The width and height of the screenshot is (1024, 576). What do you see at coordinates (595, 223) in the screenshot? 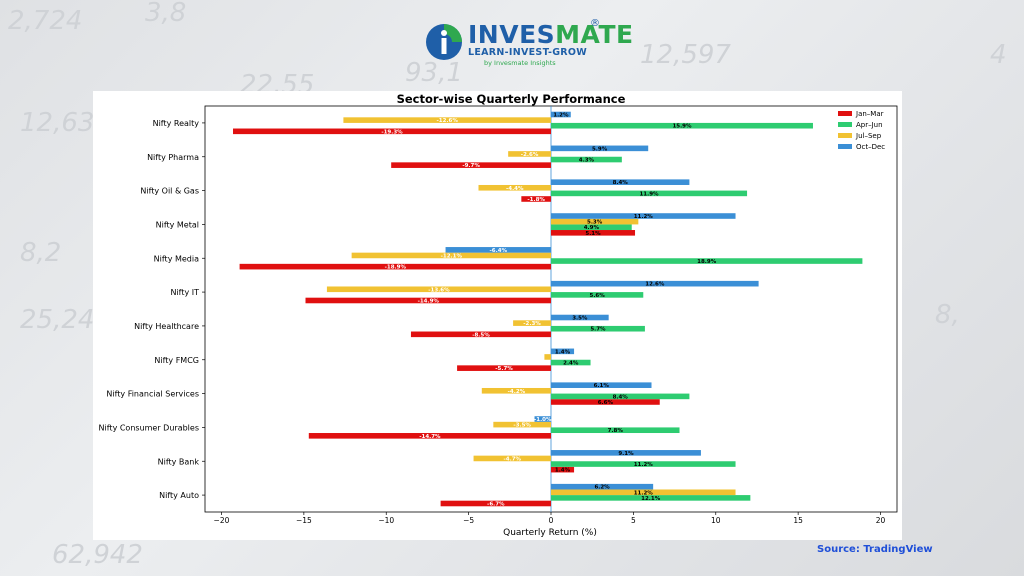
I see `bar-value-label: 5.3%` at bounding box center [595, 223].